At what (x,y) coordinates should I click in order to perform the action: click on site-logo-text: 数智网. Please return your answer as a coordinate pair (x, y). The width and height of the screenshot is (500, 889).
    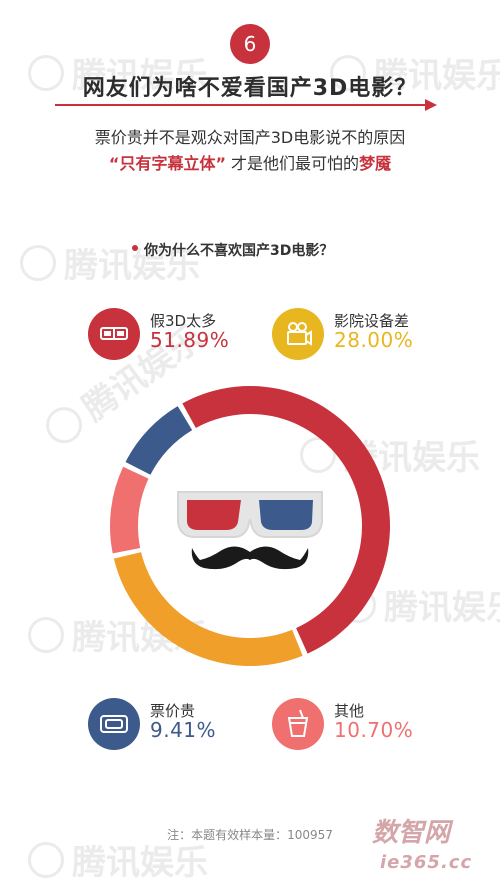
    Looking at the image, I should click on (411, 833).